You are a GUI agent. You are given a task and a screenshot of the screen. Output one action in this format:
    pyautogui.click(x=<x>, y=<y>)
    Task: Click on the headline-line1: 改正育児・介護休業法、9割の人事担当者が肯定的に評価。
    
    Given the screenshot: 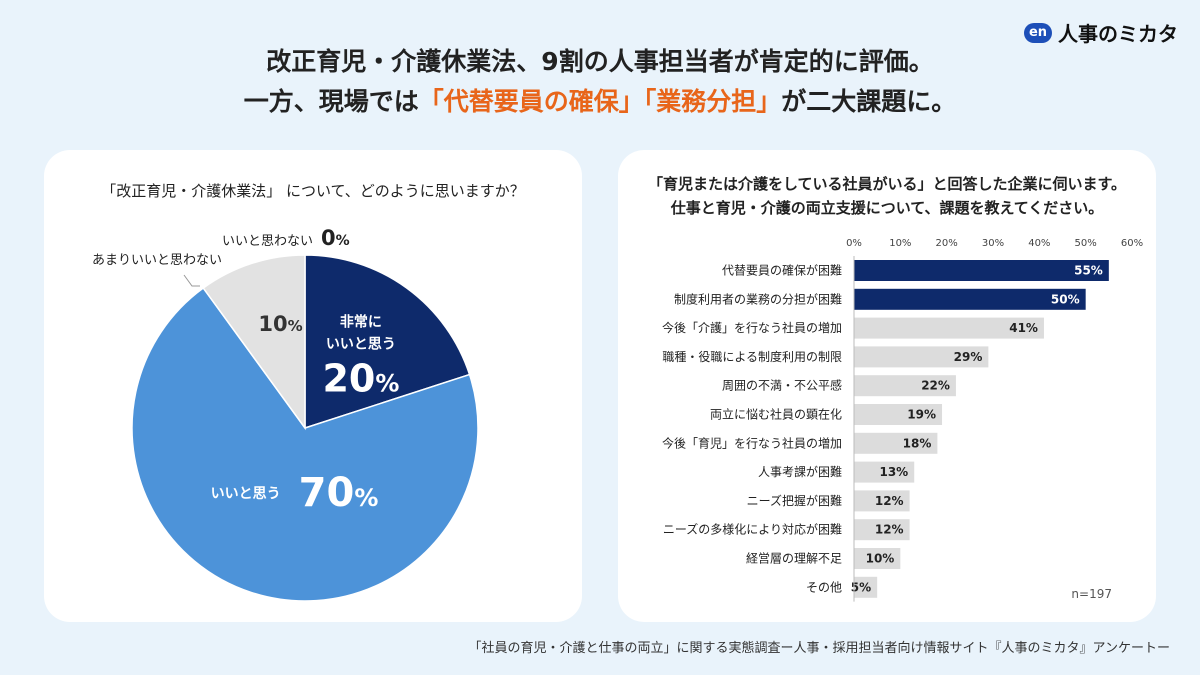 What is the action you would take?
    pyautogui.click(x=600, y=61)
    